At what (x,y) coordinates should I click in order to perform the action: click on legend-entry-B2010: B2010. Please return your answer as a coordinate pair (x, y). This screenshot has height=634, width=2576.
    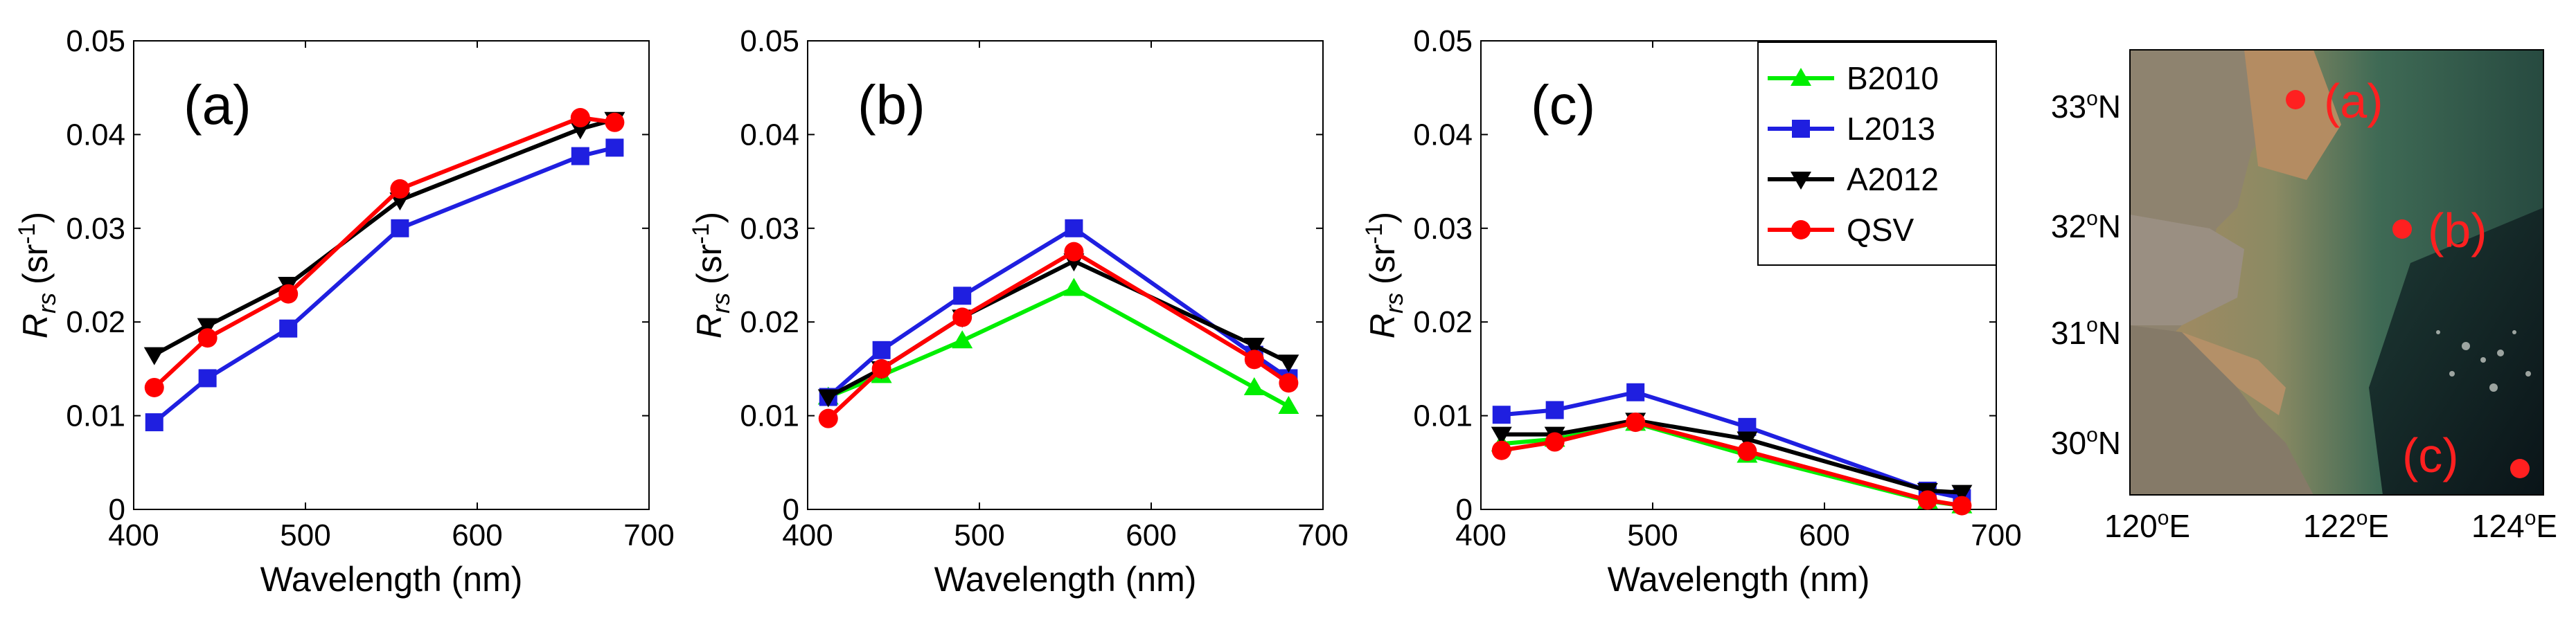
    Looking at the image, I should click on (1853, 78).